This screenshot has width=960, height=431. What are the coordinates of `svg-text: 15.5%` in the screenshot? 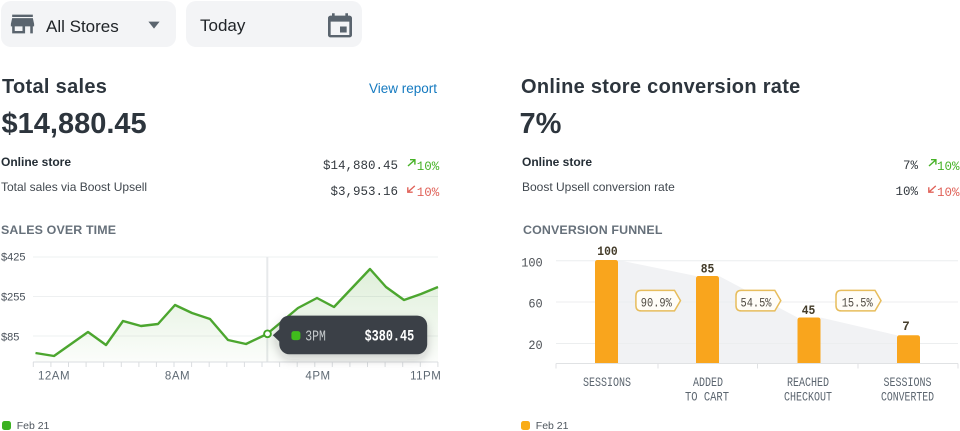 It's located at (857, 303).